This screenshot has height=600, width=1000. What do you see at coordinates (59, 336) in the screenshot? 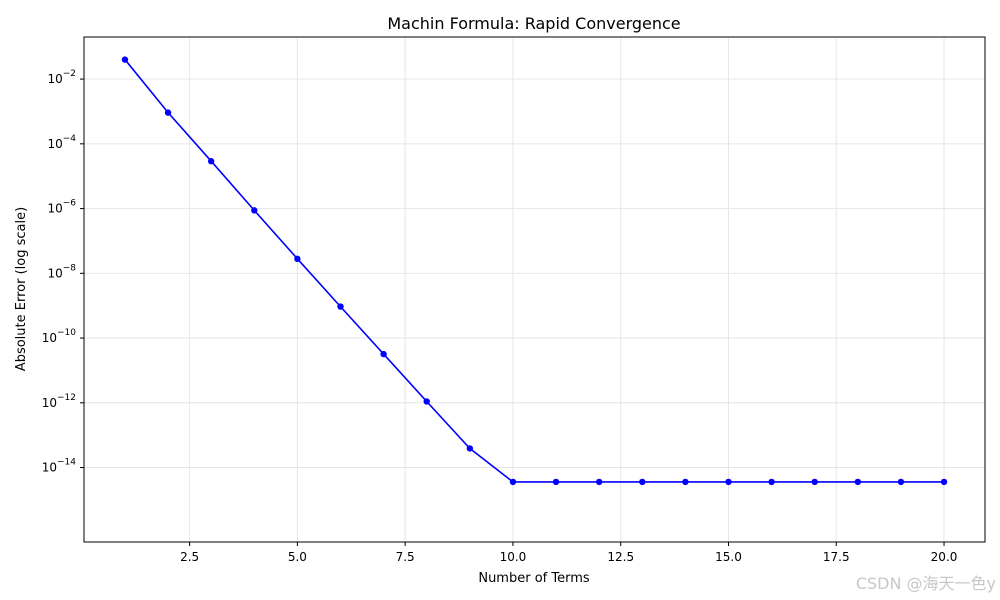
I see `y-tick-label: 10⁻¹⁰` at bounding box center [59, 336].